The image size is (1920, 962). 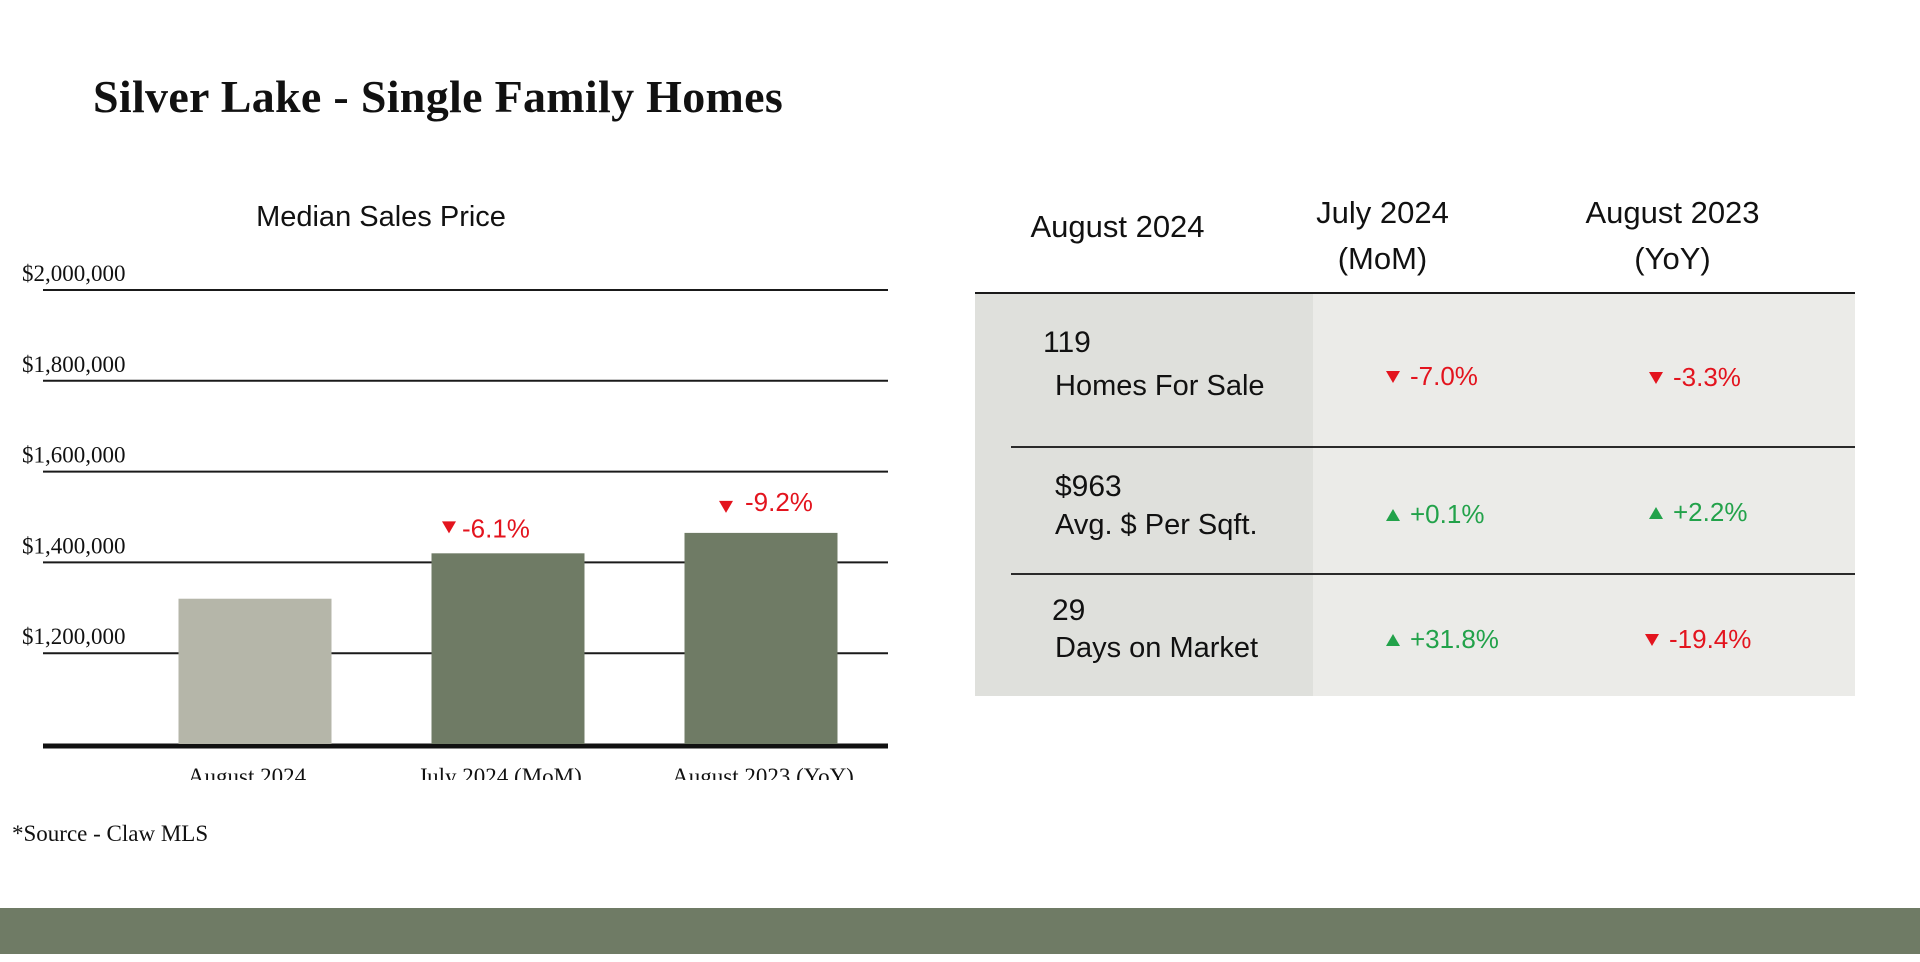 What do you see at coordinates (1695, 377) in the screenshot?
I see `yoy-change: -3.3%` at bounding box center [1695, 377].